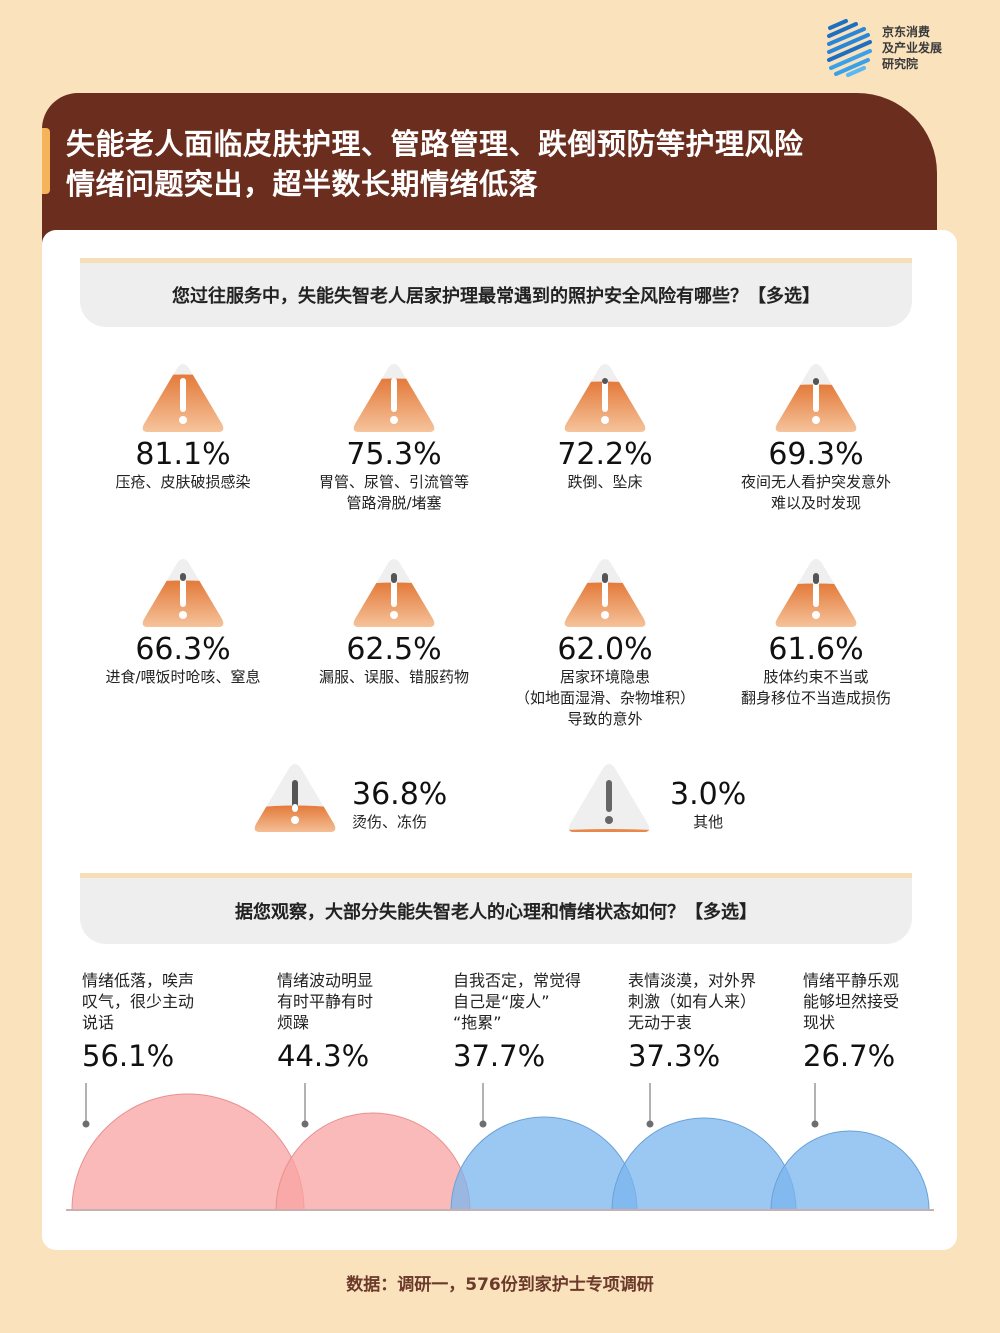 Image resolution: width=1000 pixels, height=1333 pixels. I want to click on question-text: 您过往服务中，失能失智老人居家护理最常遇到的照护安全风险有哪些？【多选】, so click(496, 296).